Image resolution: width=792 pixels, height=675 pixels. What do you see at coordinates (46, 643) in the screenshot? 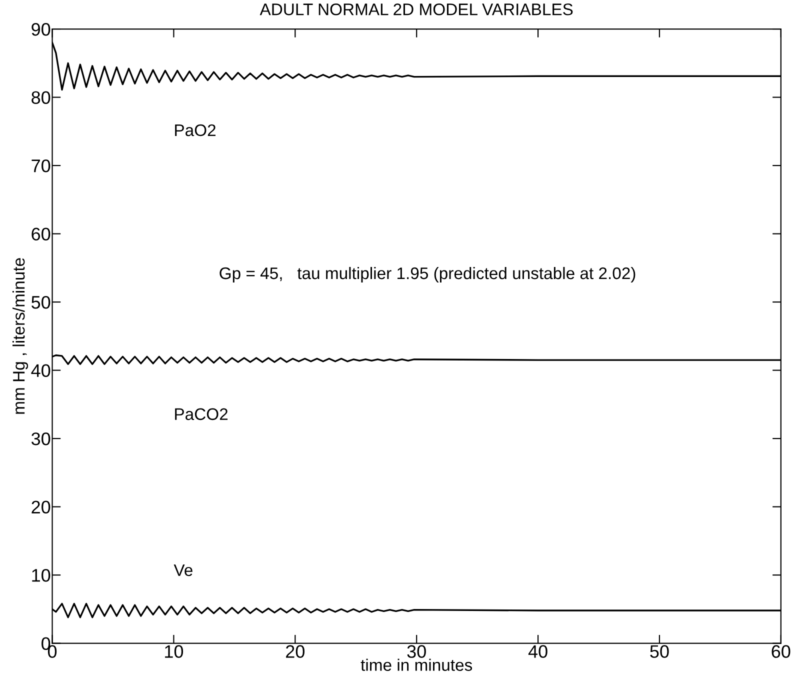
I see `y-tick-label: 0` at bounding box center [46, 643].